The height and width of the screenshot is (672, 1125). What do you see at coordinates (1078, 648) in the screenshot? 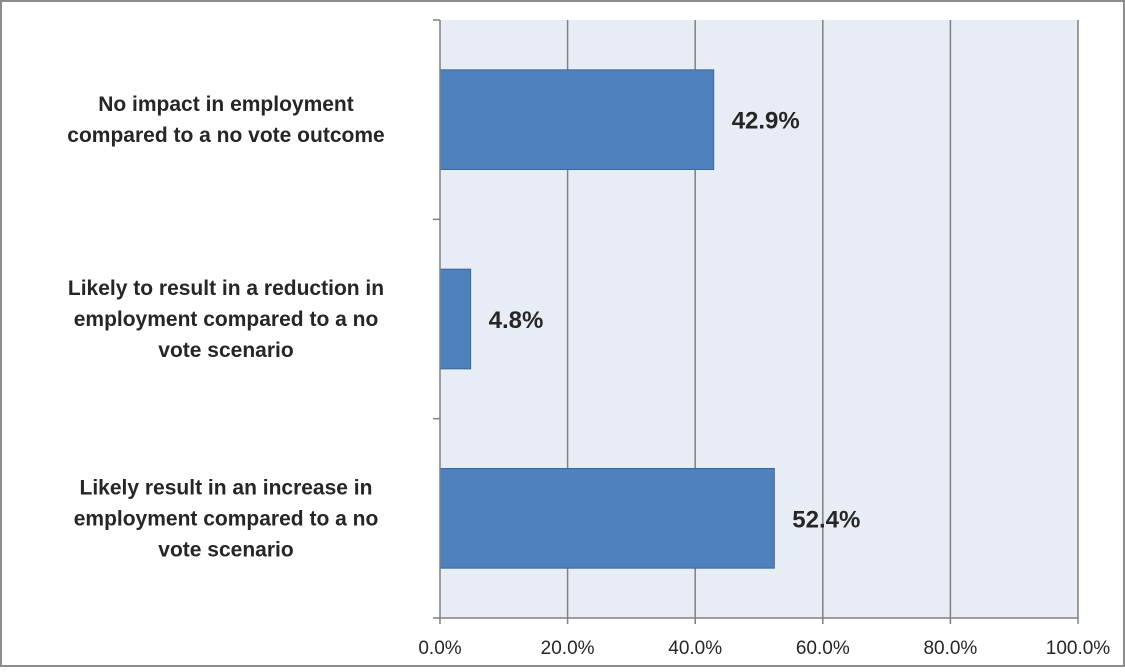
I see `x-tick-label: 100.0%` at bounding box center [1078, 648].